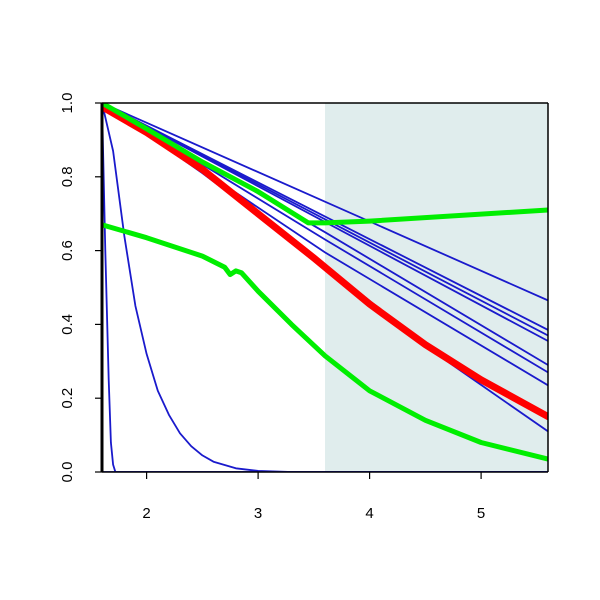 Image resolution: width=600 pixels, height=600 pixels. Describe the element at coordinates (80, 288) in the screenshot. I see `y-axis: 0.0 0.2 0.4 0.6 0.8 1.0` at that location.